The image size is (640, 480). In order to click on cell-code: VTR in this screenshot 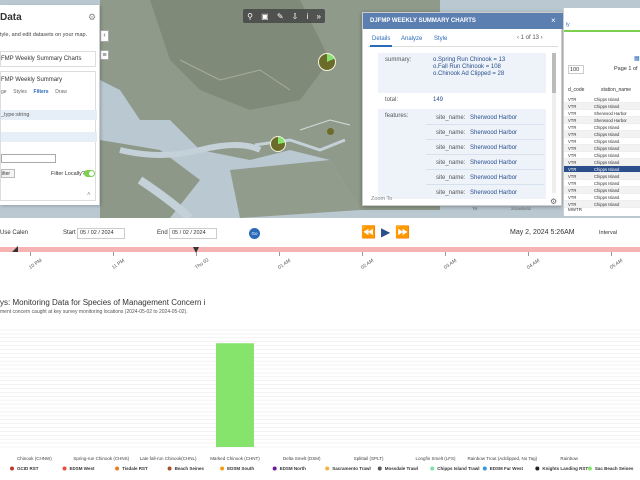, I will do `click(572, 155)`.